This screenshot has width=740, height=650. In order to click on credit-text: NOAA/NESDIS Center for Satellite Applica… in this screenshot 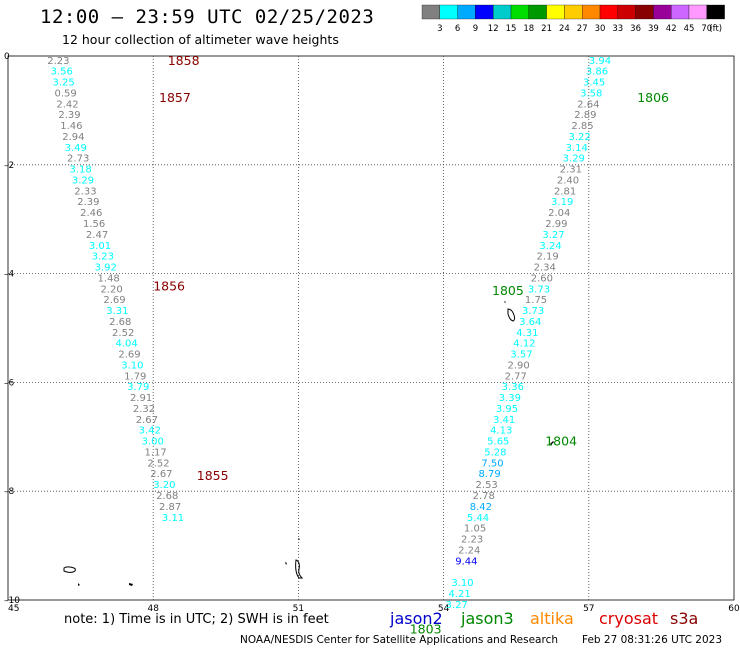, I will do `click(399, 640)`.